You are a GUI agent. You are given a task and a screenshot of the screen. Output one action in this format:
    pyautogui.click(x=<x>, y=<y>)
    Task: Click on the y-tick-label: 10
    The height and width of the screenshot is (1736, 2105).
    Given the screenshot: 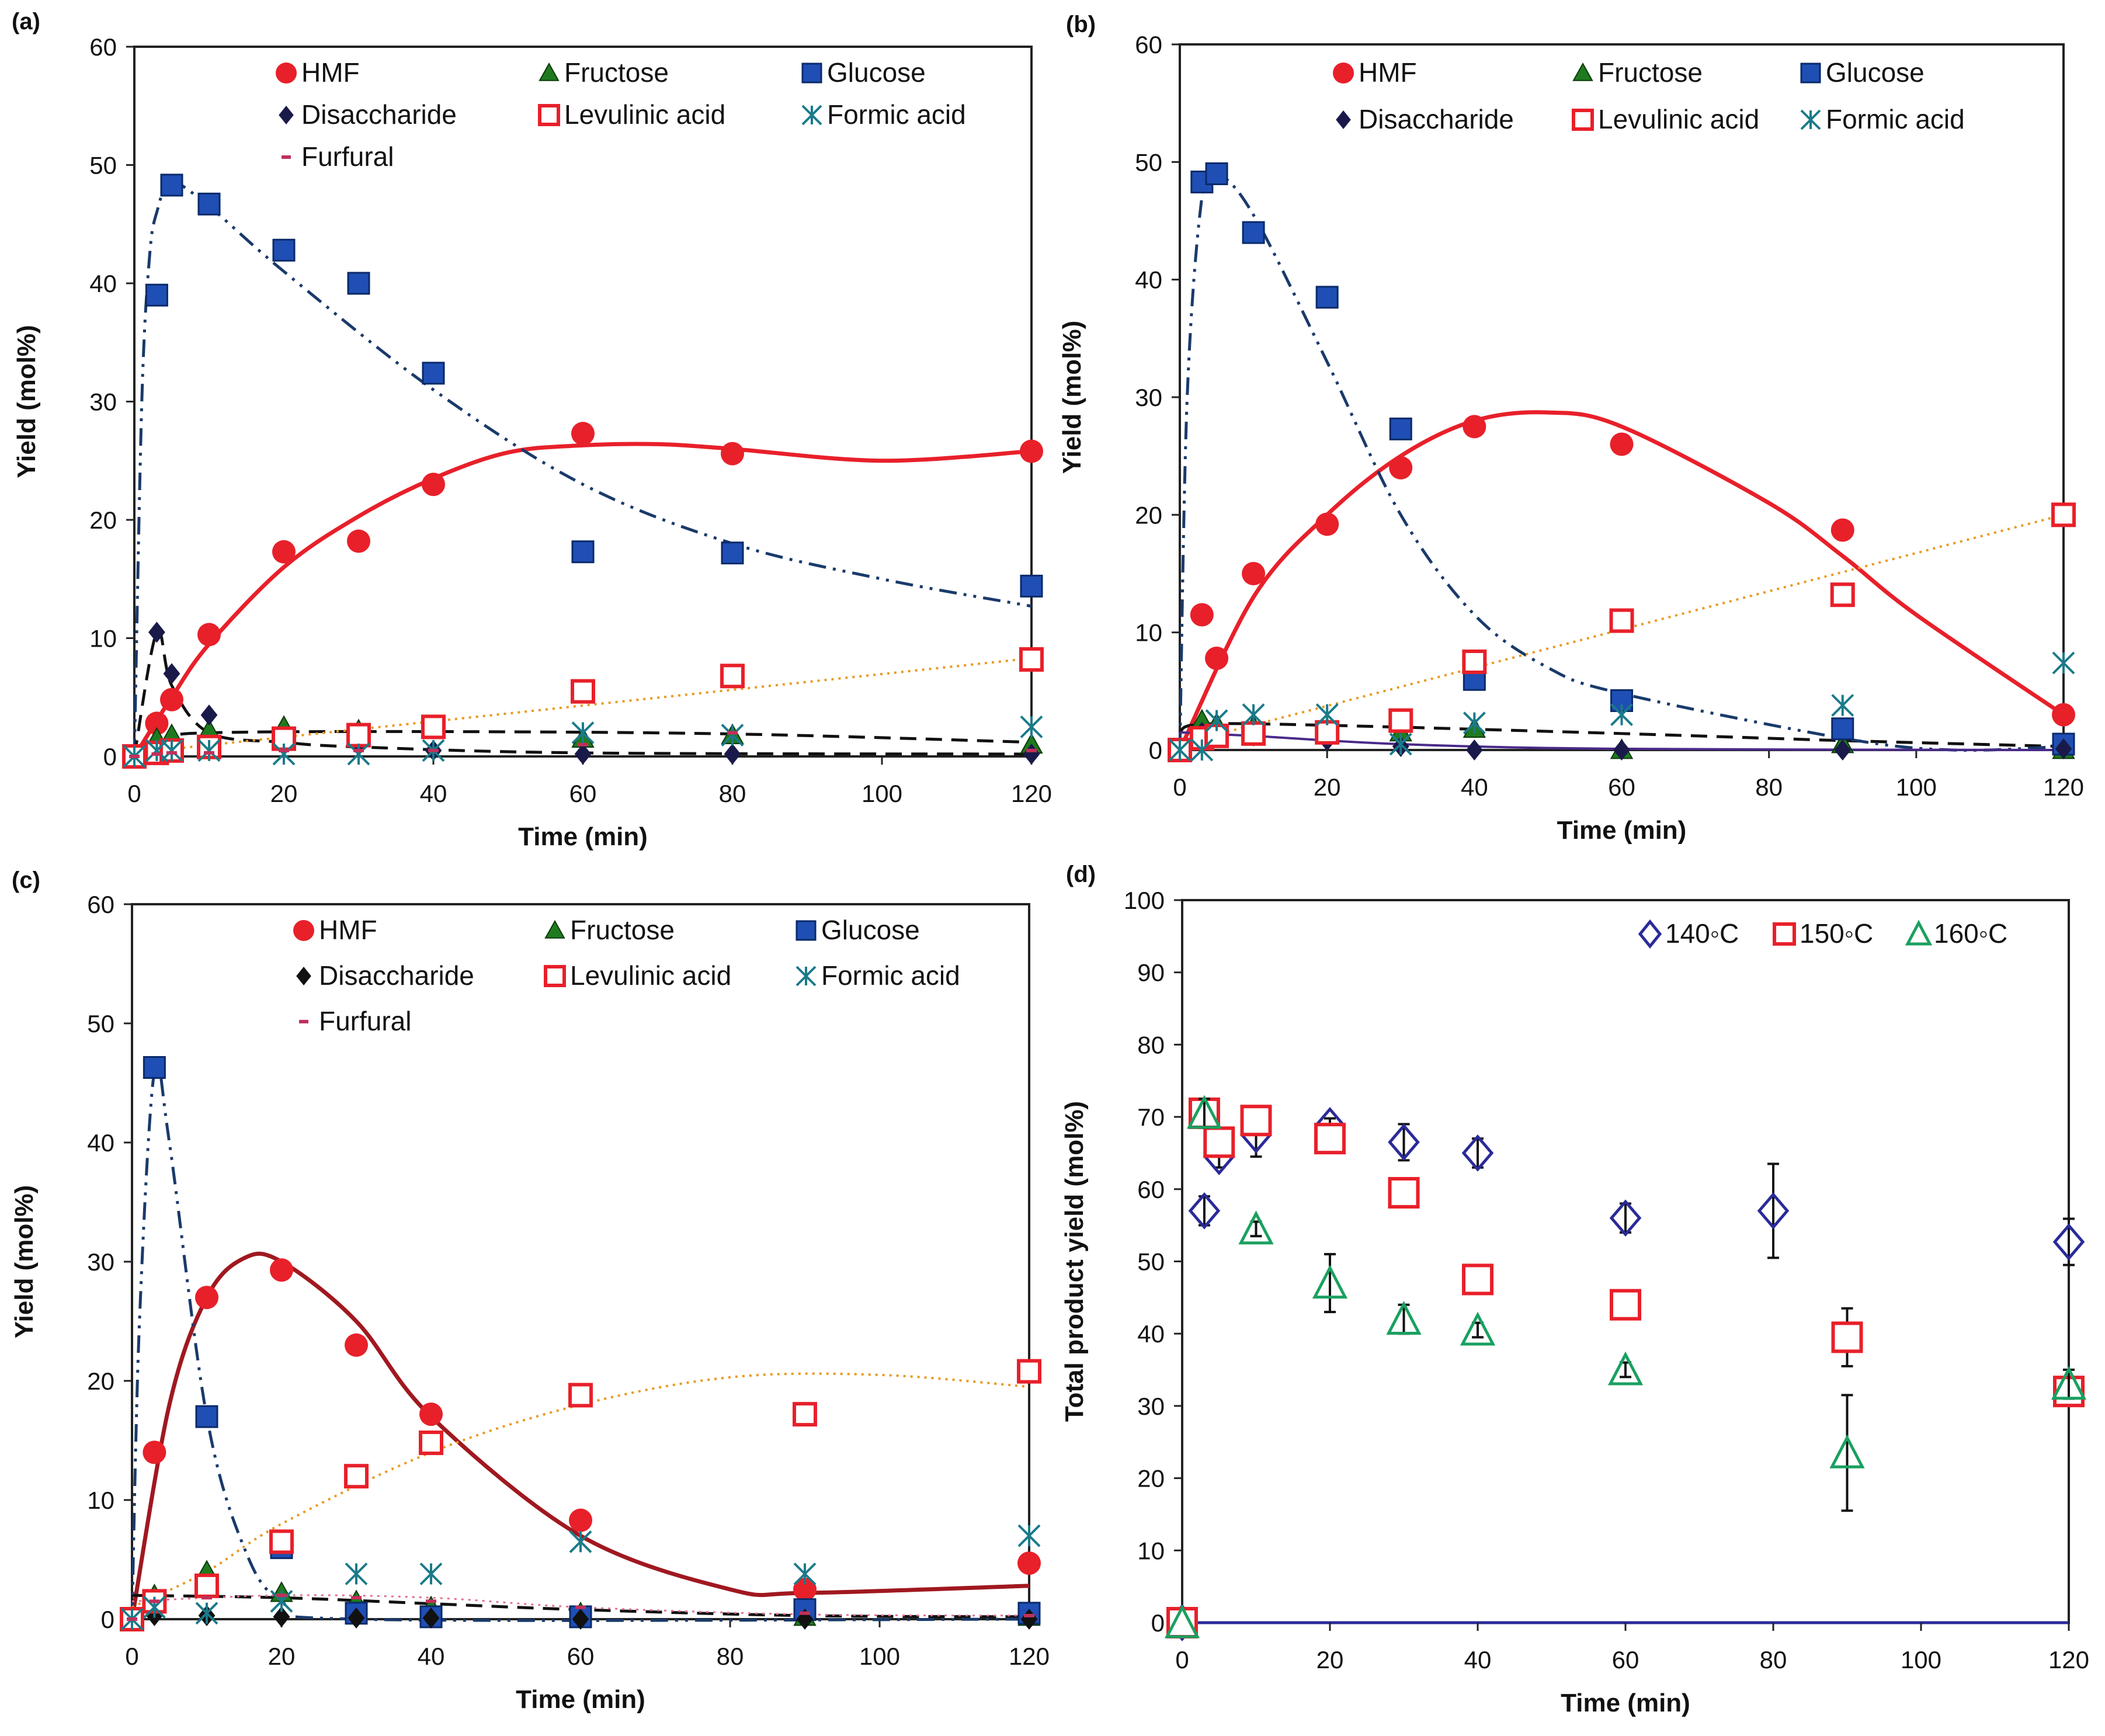 What is the action you would take?
    pyautogui.click(x=1148, y=633)
    